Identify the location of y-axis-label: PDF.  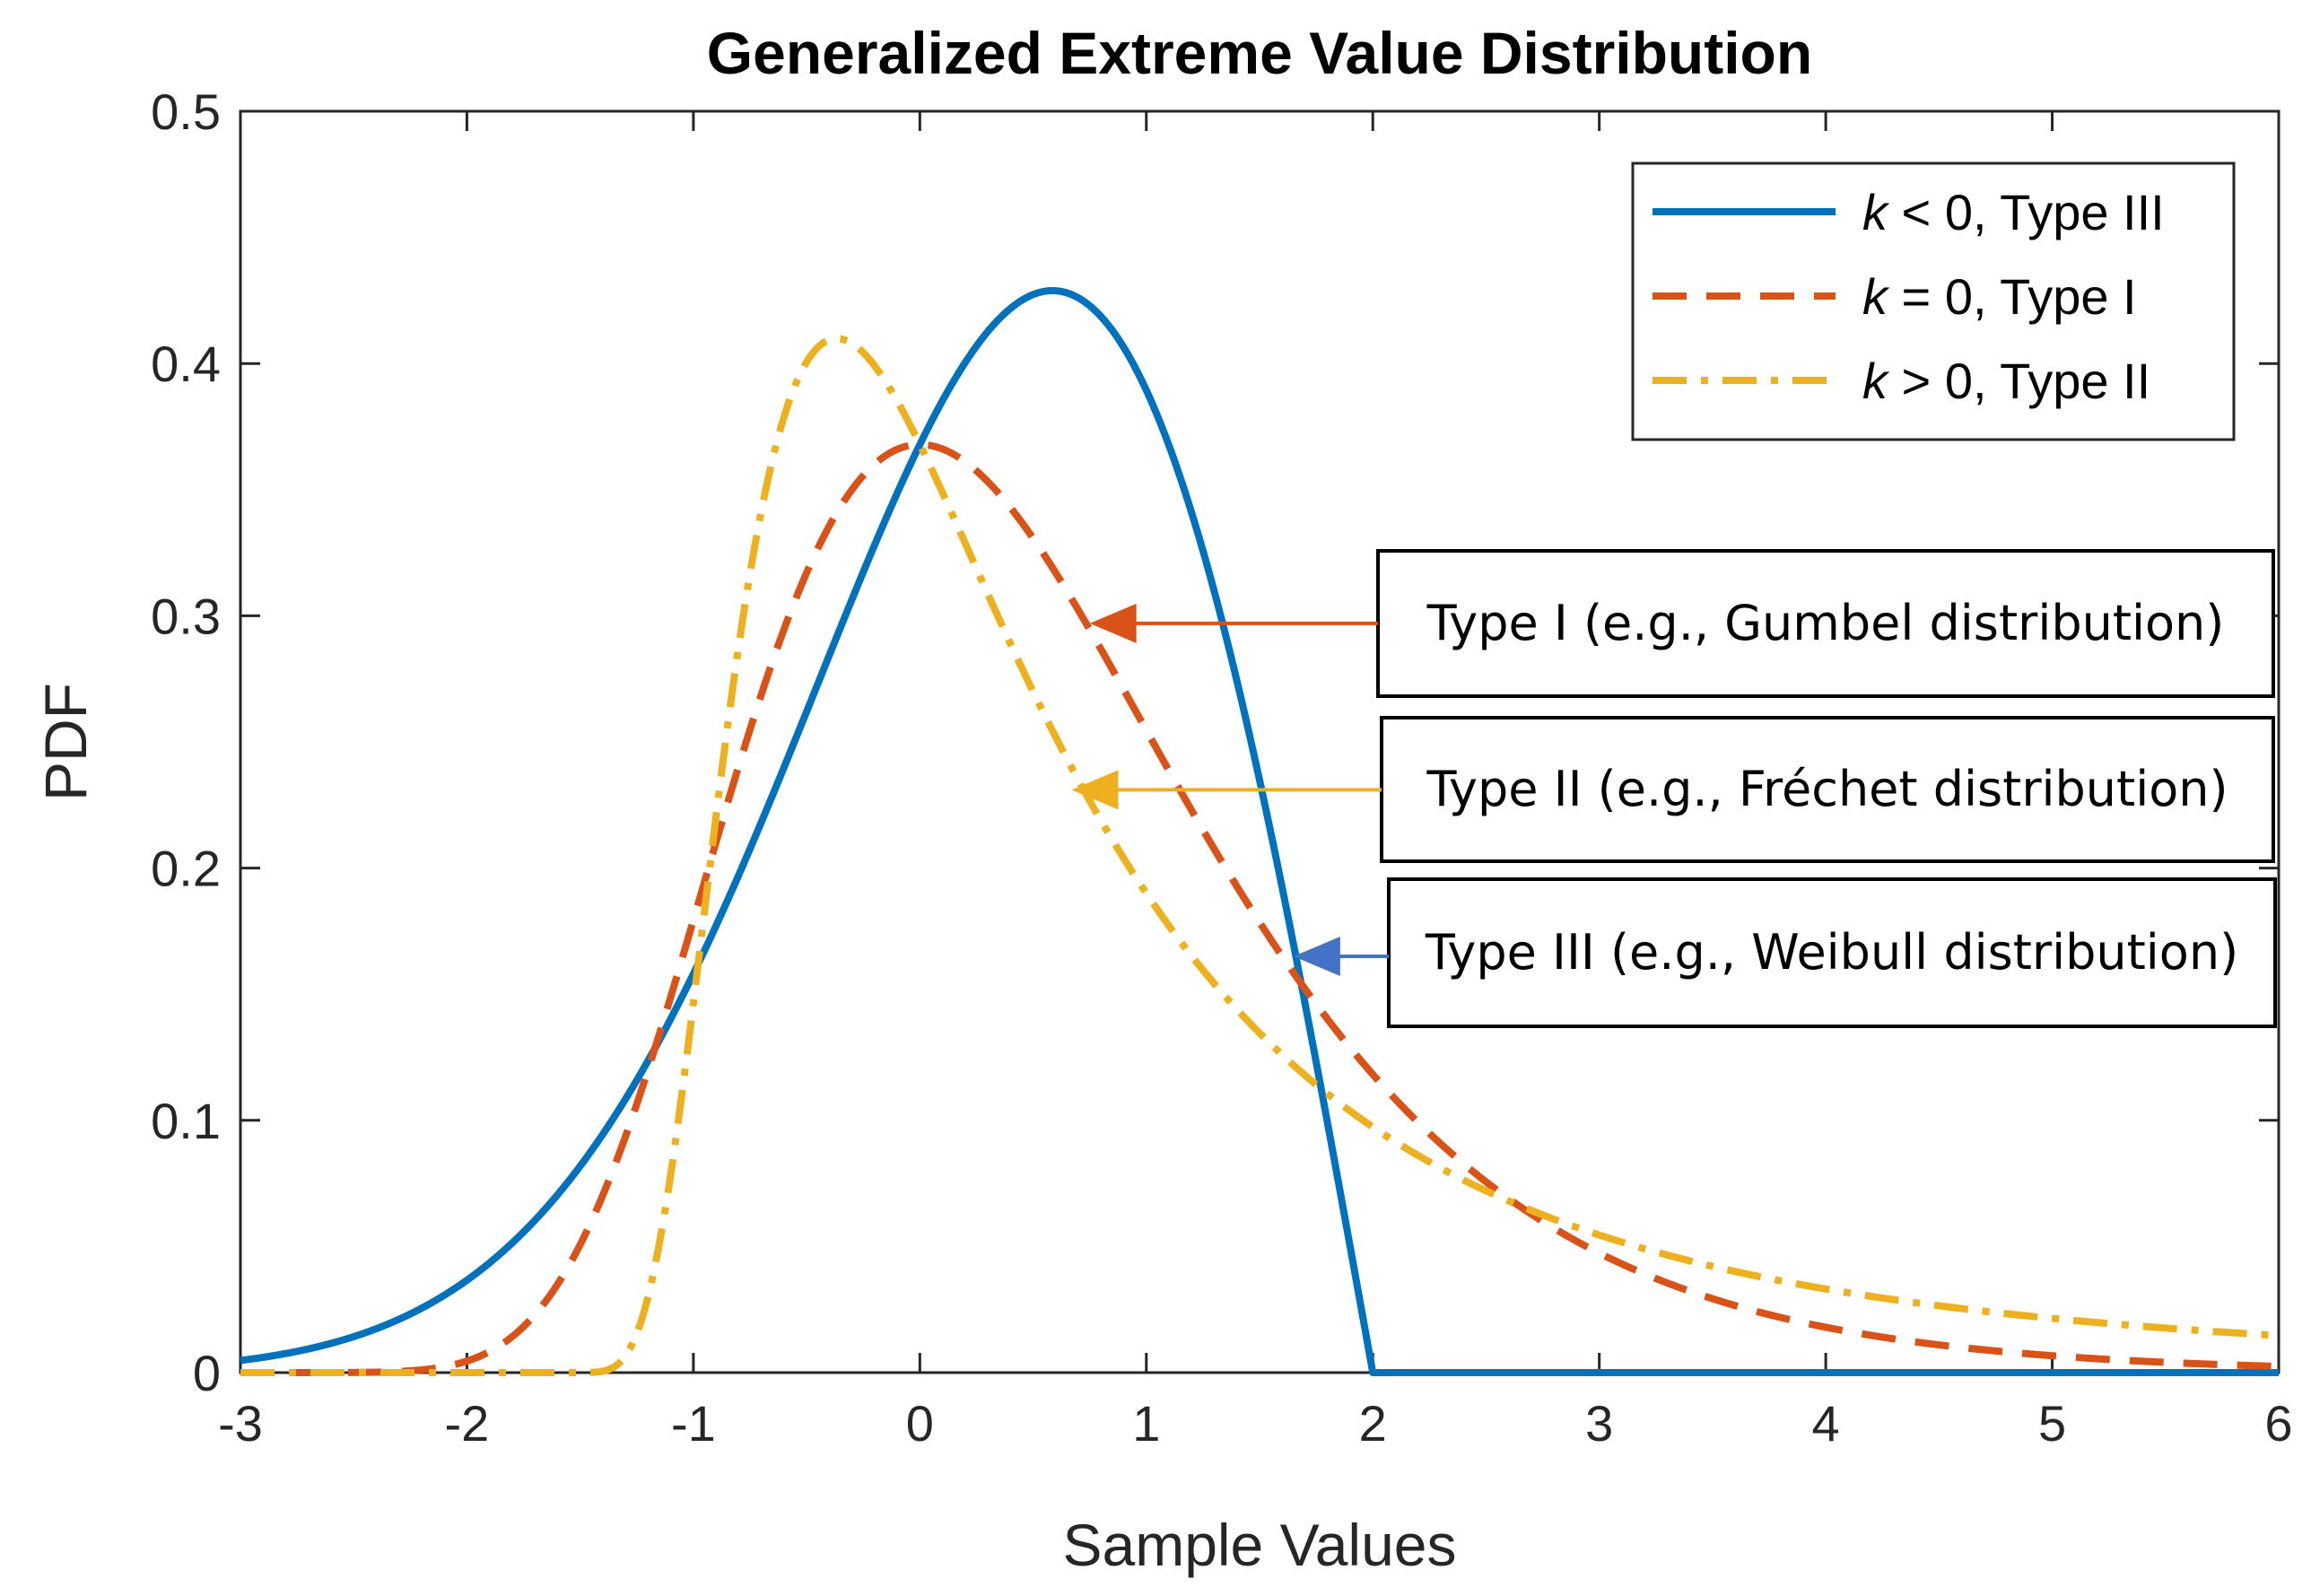
(65, 742).